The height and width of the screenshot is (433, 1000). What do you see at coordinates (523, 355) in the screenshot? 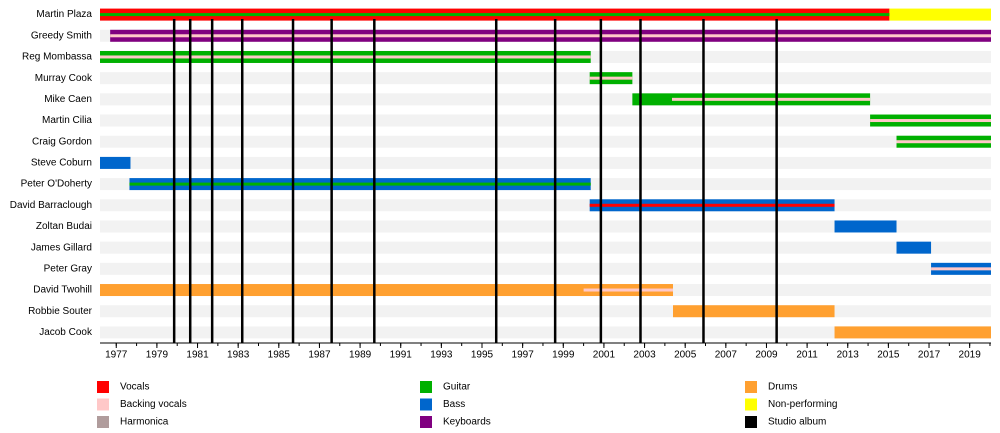
I see `x-tick-label: 1997` at bounding box center [523, 355].